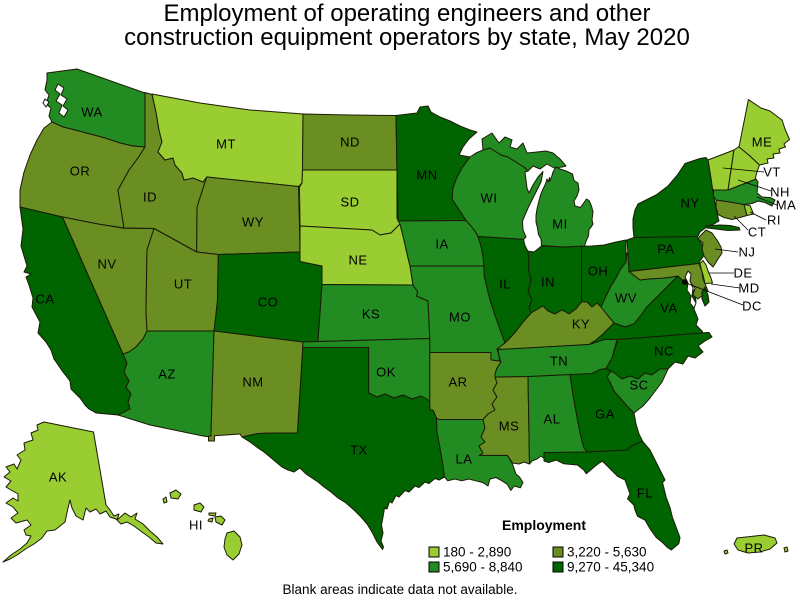 The image size is (800, 605). I want to click on svg-text: FL, so click(645, 492).